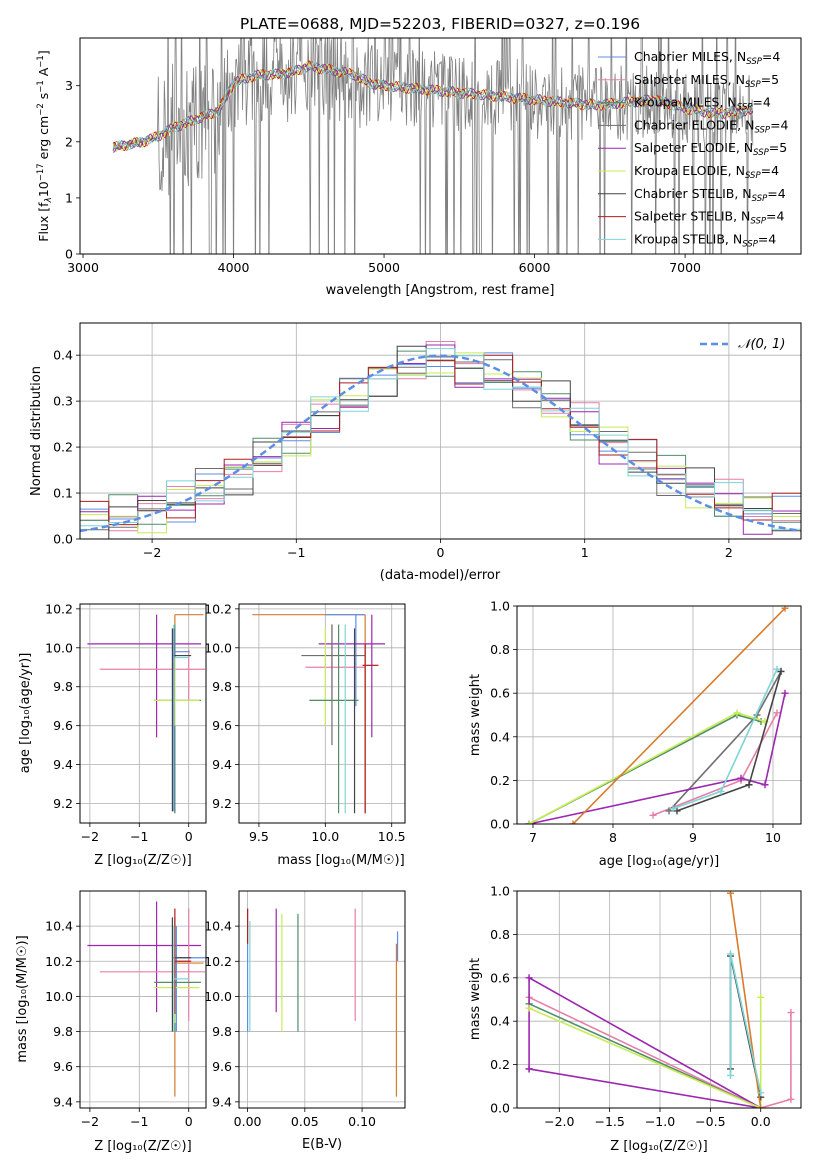  What do you see at coordinates (63, 355) in the screenshot?
I see `y-tick-label: 0.4` at bounding box center [63, 355].